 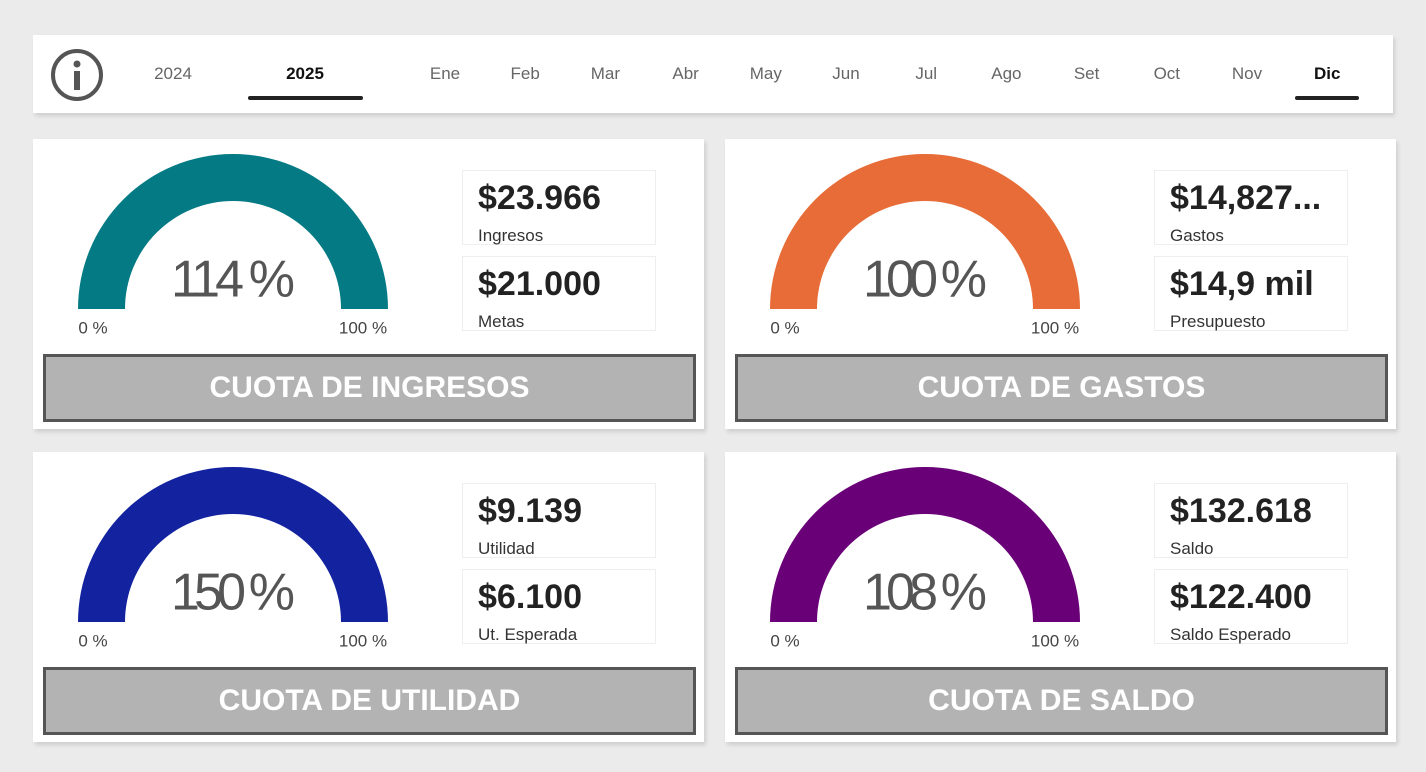 I want to click on kpi-label: Ut. Esperada, so click(x=528, y=634).